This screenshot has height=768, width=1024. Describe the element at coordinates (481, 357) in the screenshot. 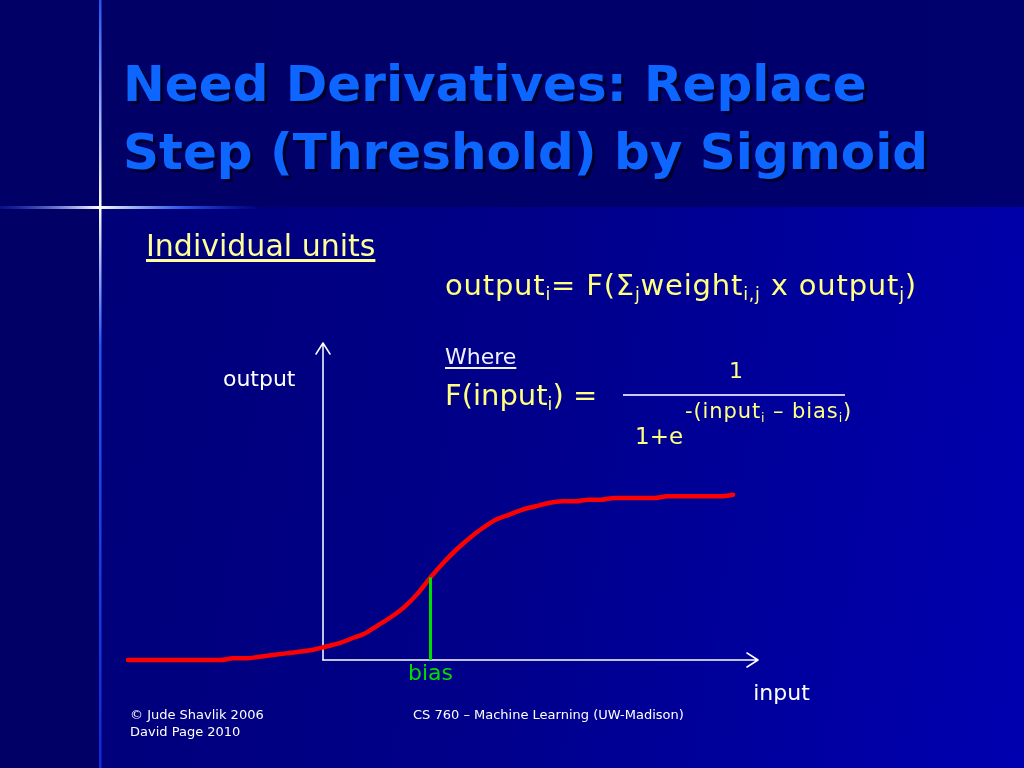

I see `text: Where` at that location.